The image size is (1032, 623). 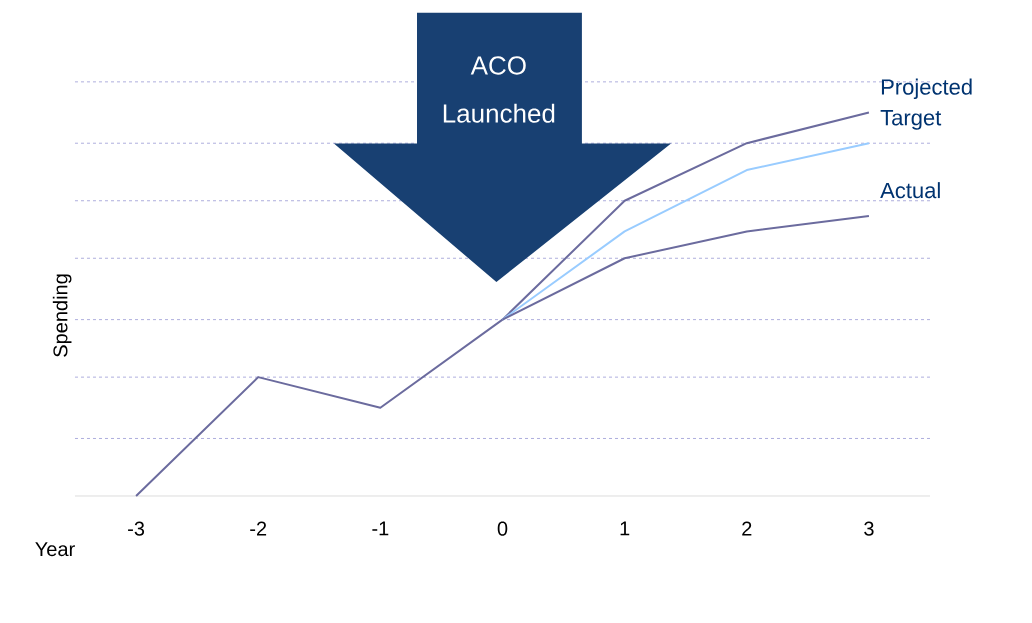 What do you see at coordinates (625, 528) in the screenshot?
I see `x-tick-label: 1` at bounding box center [625, 528].